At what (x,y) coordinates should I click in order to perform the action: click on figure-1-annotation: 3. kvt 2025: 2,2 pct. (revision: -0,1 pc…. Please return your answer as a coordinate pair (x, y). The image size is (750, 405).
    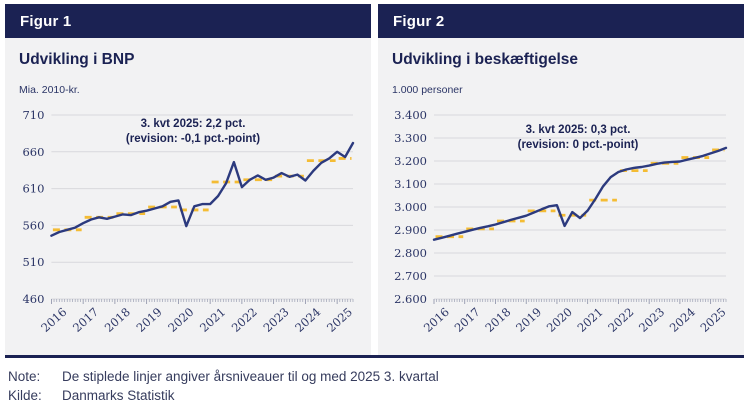
    Looking at the image, I should click on (193, 132).